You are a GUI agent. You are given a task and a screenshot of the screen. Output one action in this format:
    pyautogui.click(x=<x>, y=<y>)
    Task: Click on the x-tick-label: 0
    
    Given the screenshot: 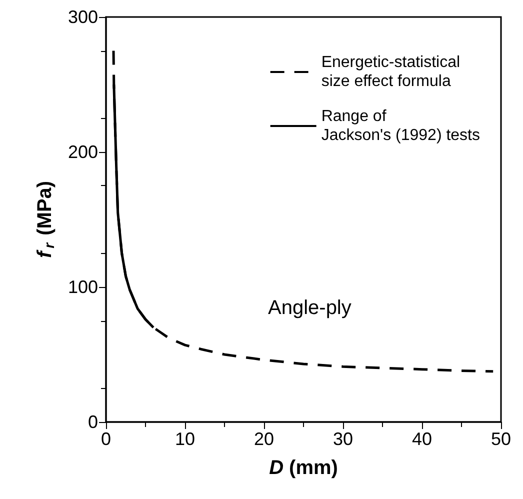 What is the action you would take?
    pyautogui.click(x=106, y=439)
    